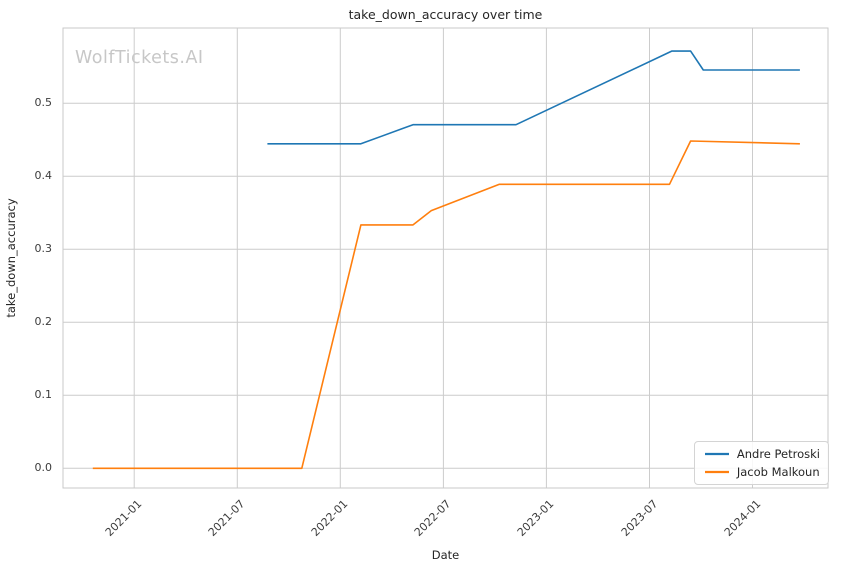 The image size is (844, 575). I want to click on legend-item-andre-petroski: Andre Petroski, so click(762, 454).